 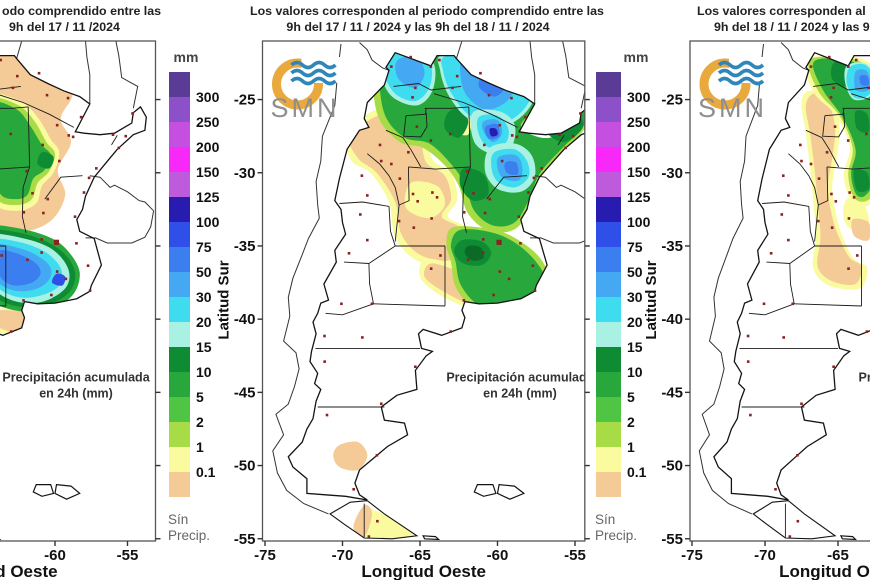 I want to click on legend-value-label: 2, so click(x=200, y=422).